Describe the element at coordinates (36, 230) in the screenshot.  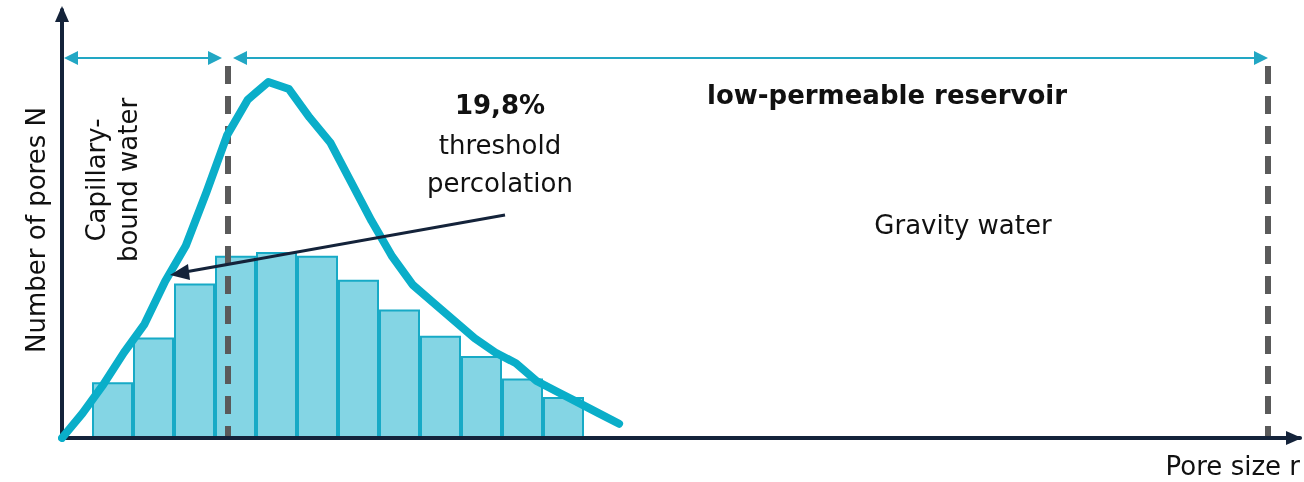
I see `y-axis-title: Number of pores N` at that location.